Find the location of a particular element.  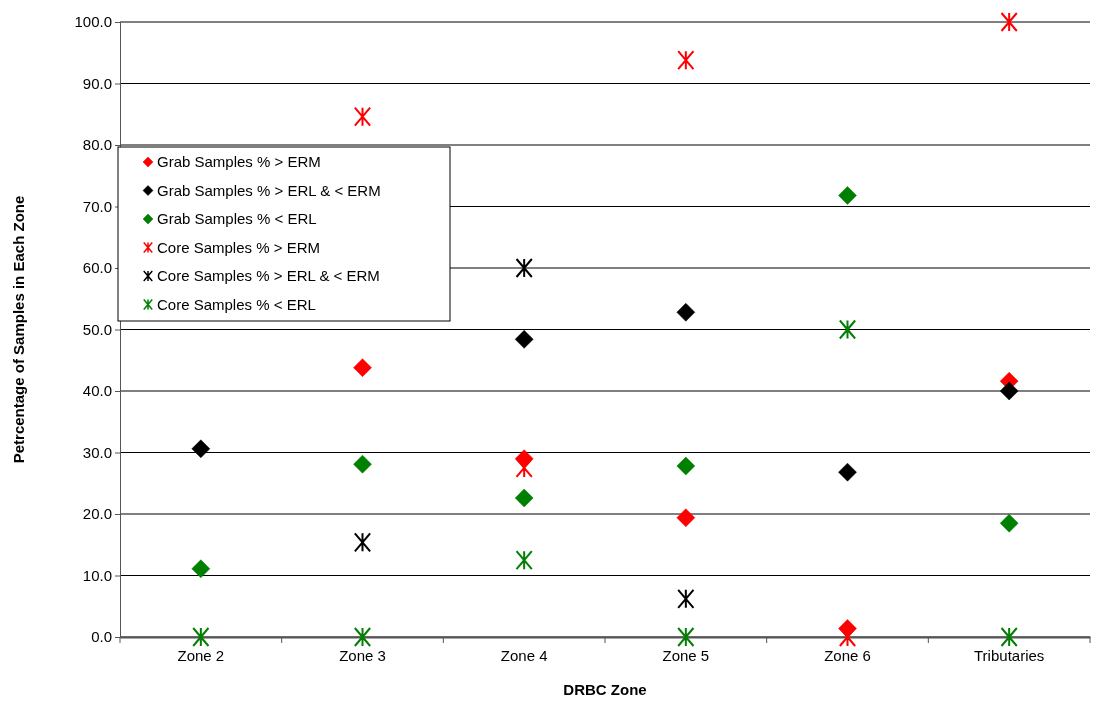

legend-label: Core Samples % < ERL is located at coordinates (236, 304).